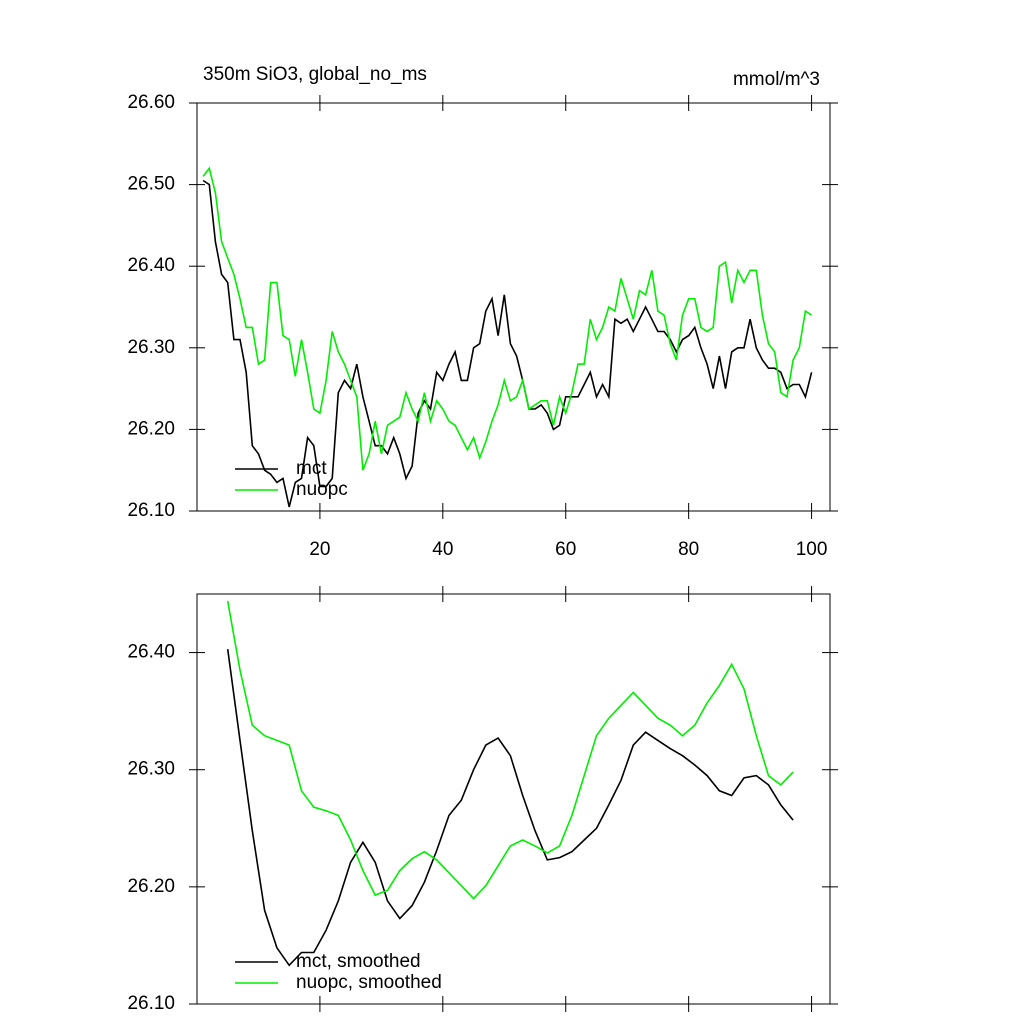 The width and height of the screenshot is (1024, 1029). Describe the element at coordinates (776, 79) in the screenshot. I see `units-label: mmol/m^3` at that location.